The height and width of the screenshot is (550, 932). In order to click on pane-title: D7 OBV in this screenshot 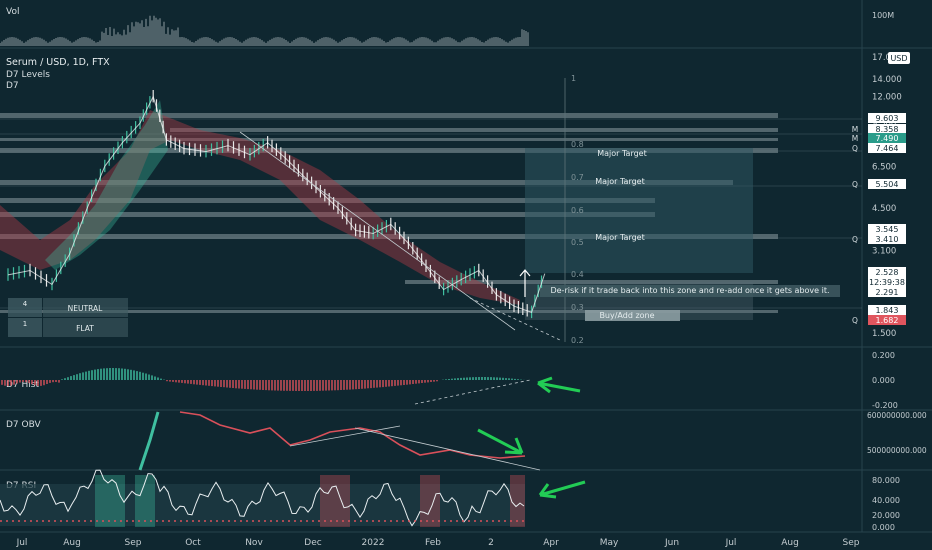, I will do `click(23, 425)`.